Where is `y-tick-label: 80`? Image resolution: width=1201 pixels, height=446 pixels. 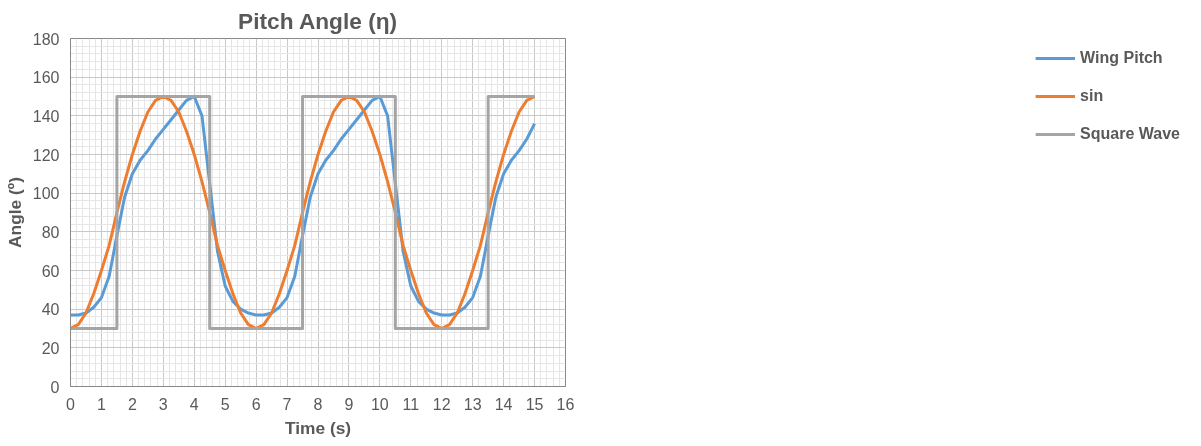 y-tick-label: 80 is located at coordinates (50, 232).